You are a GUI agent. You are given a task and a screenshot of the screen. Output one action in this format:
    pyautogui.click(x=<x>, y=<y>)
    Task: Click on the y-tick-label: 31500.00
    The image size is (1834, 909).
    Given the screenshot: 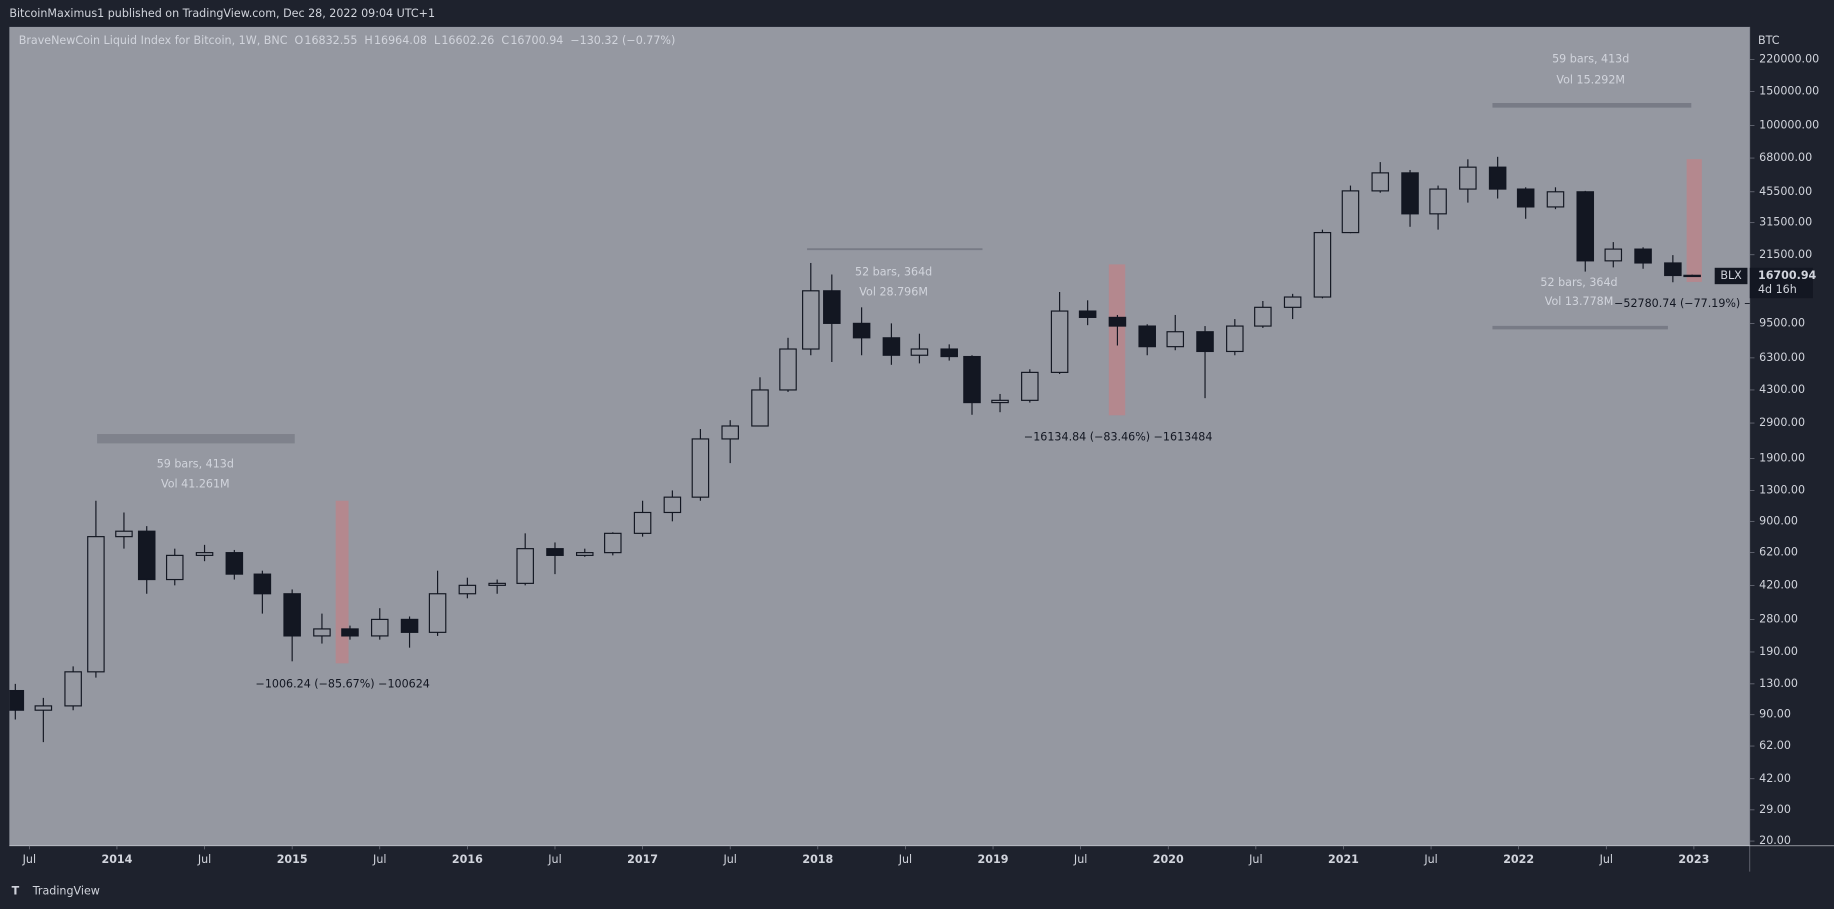 What is the action you would take?
    pyautogui.click(x=1785, y=222)
    